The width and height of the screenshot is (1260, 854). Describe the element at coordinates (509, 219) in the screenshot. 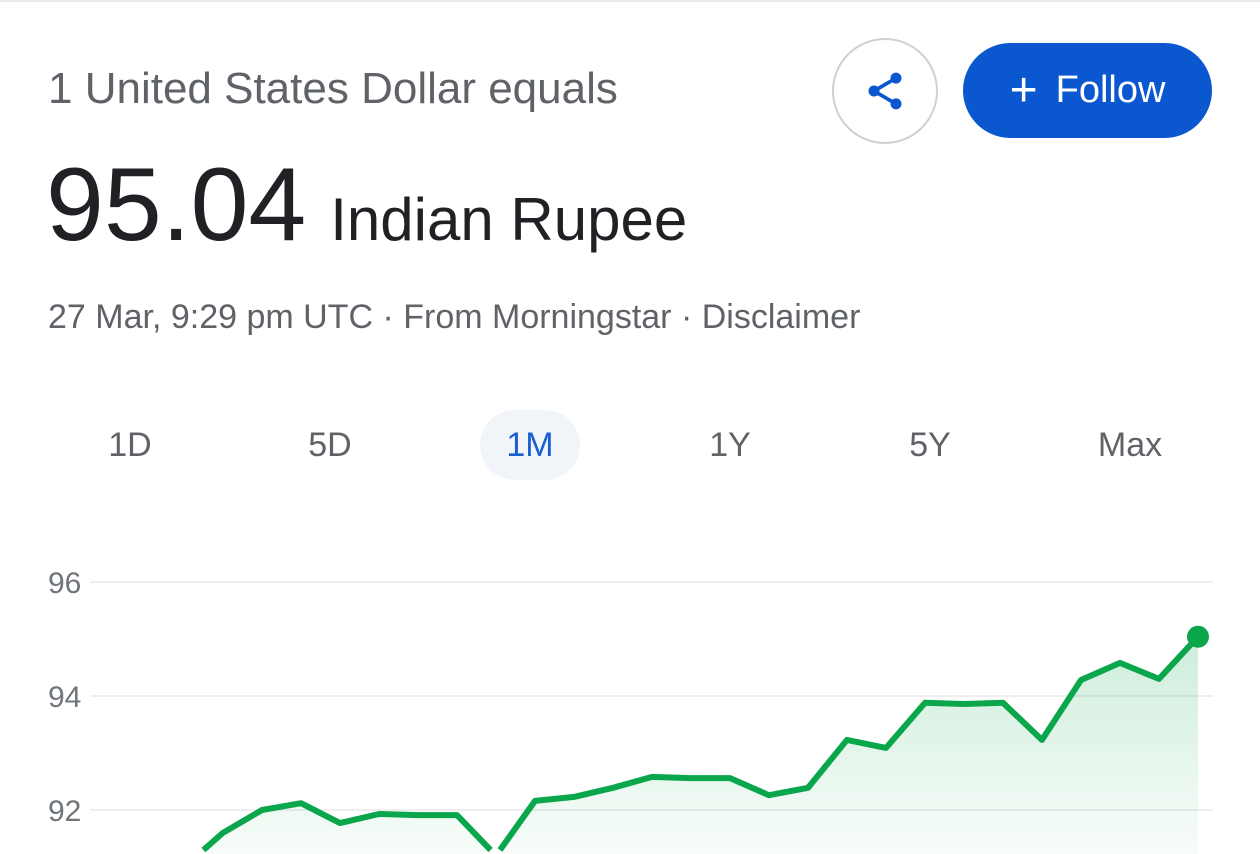

I see `rate-currency: Indian Rupee` at that location.